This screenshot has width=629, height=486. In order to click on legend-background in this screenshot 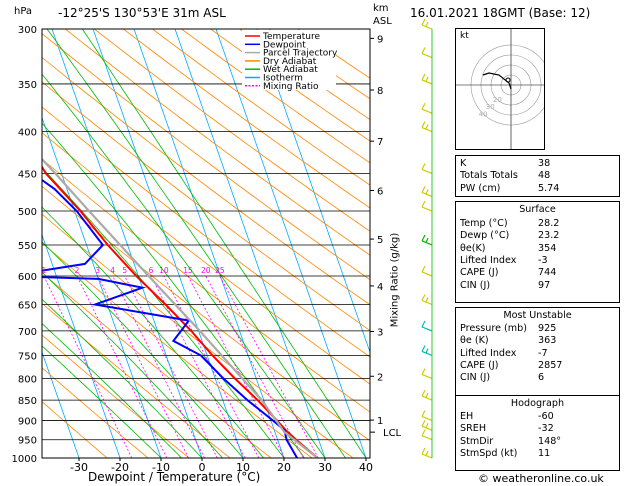, I will do `click(289, 60)`.